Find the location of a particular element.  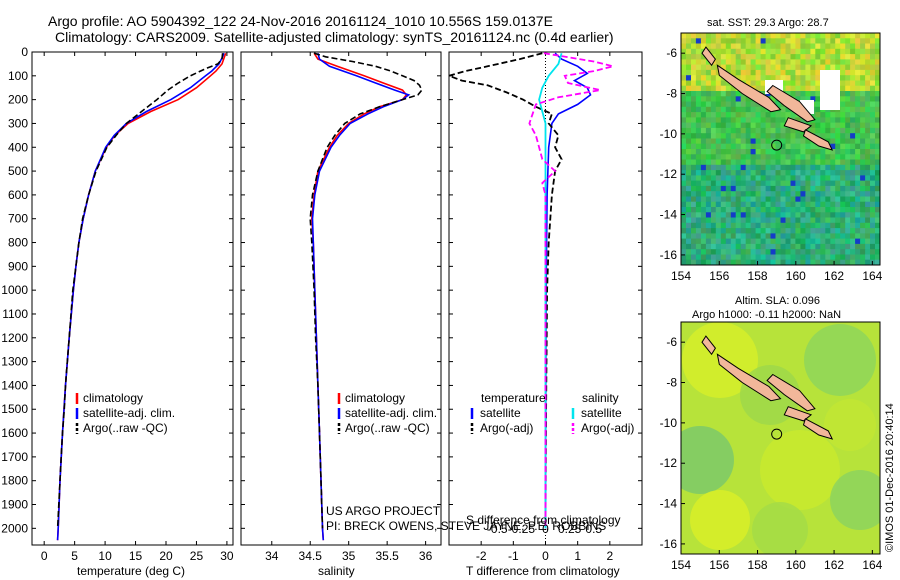

credit-footer: ©IMOS 01-Dec-2016 20:40:14 is located at coordinates (890, 477).